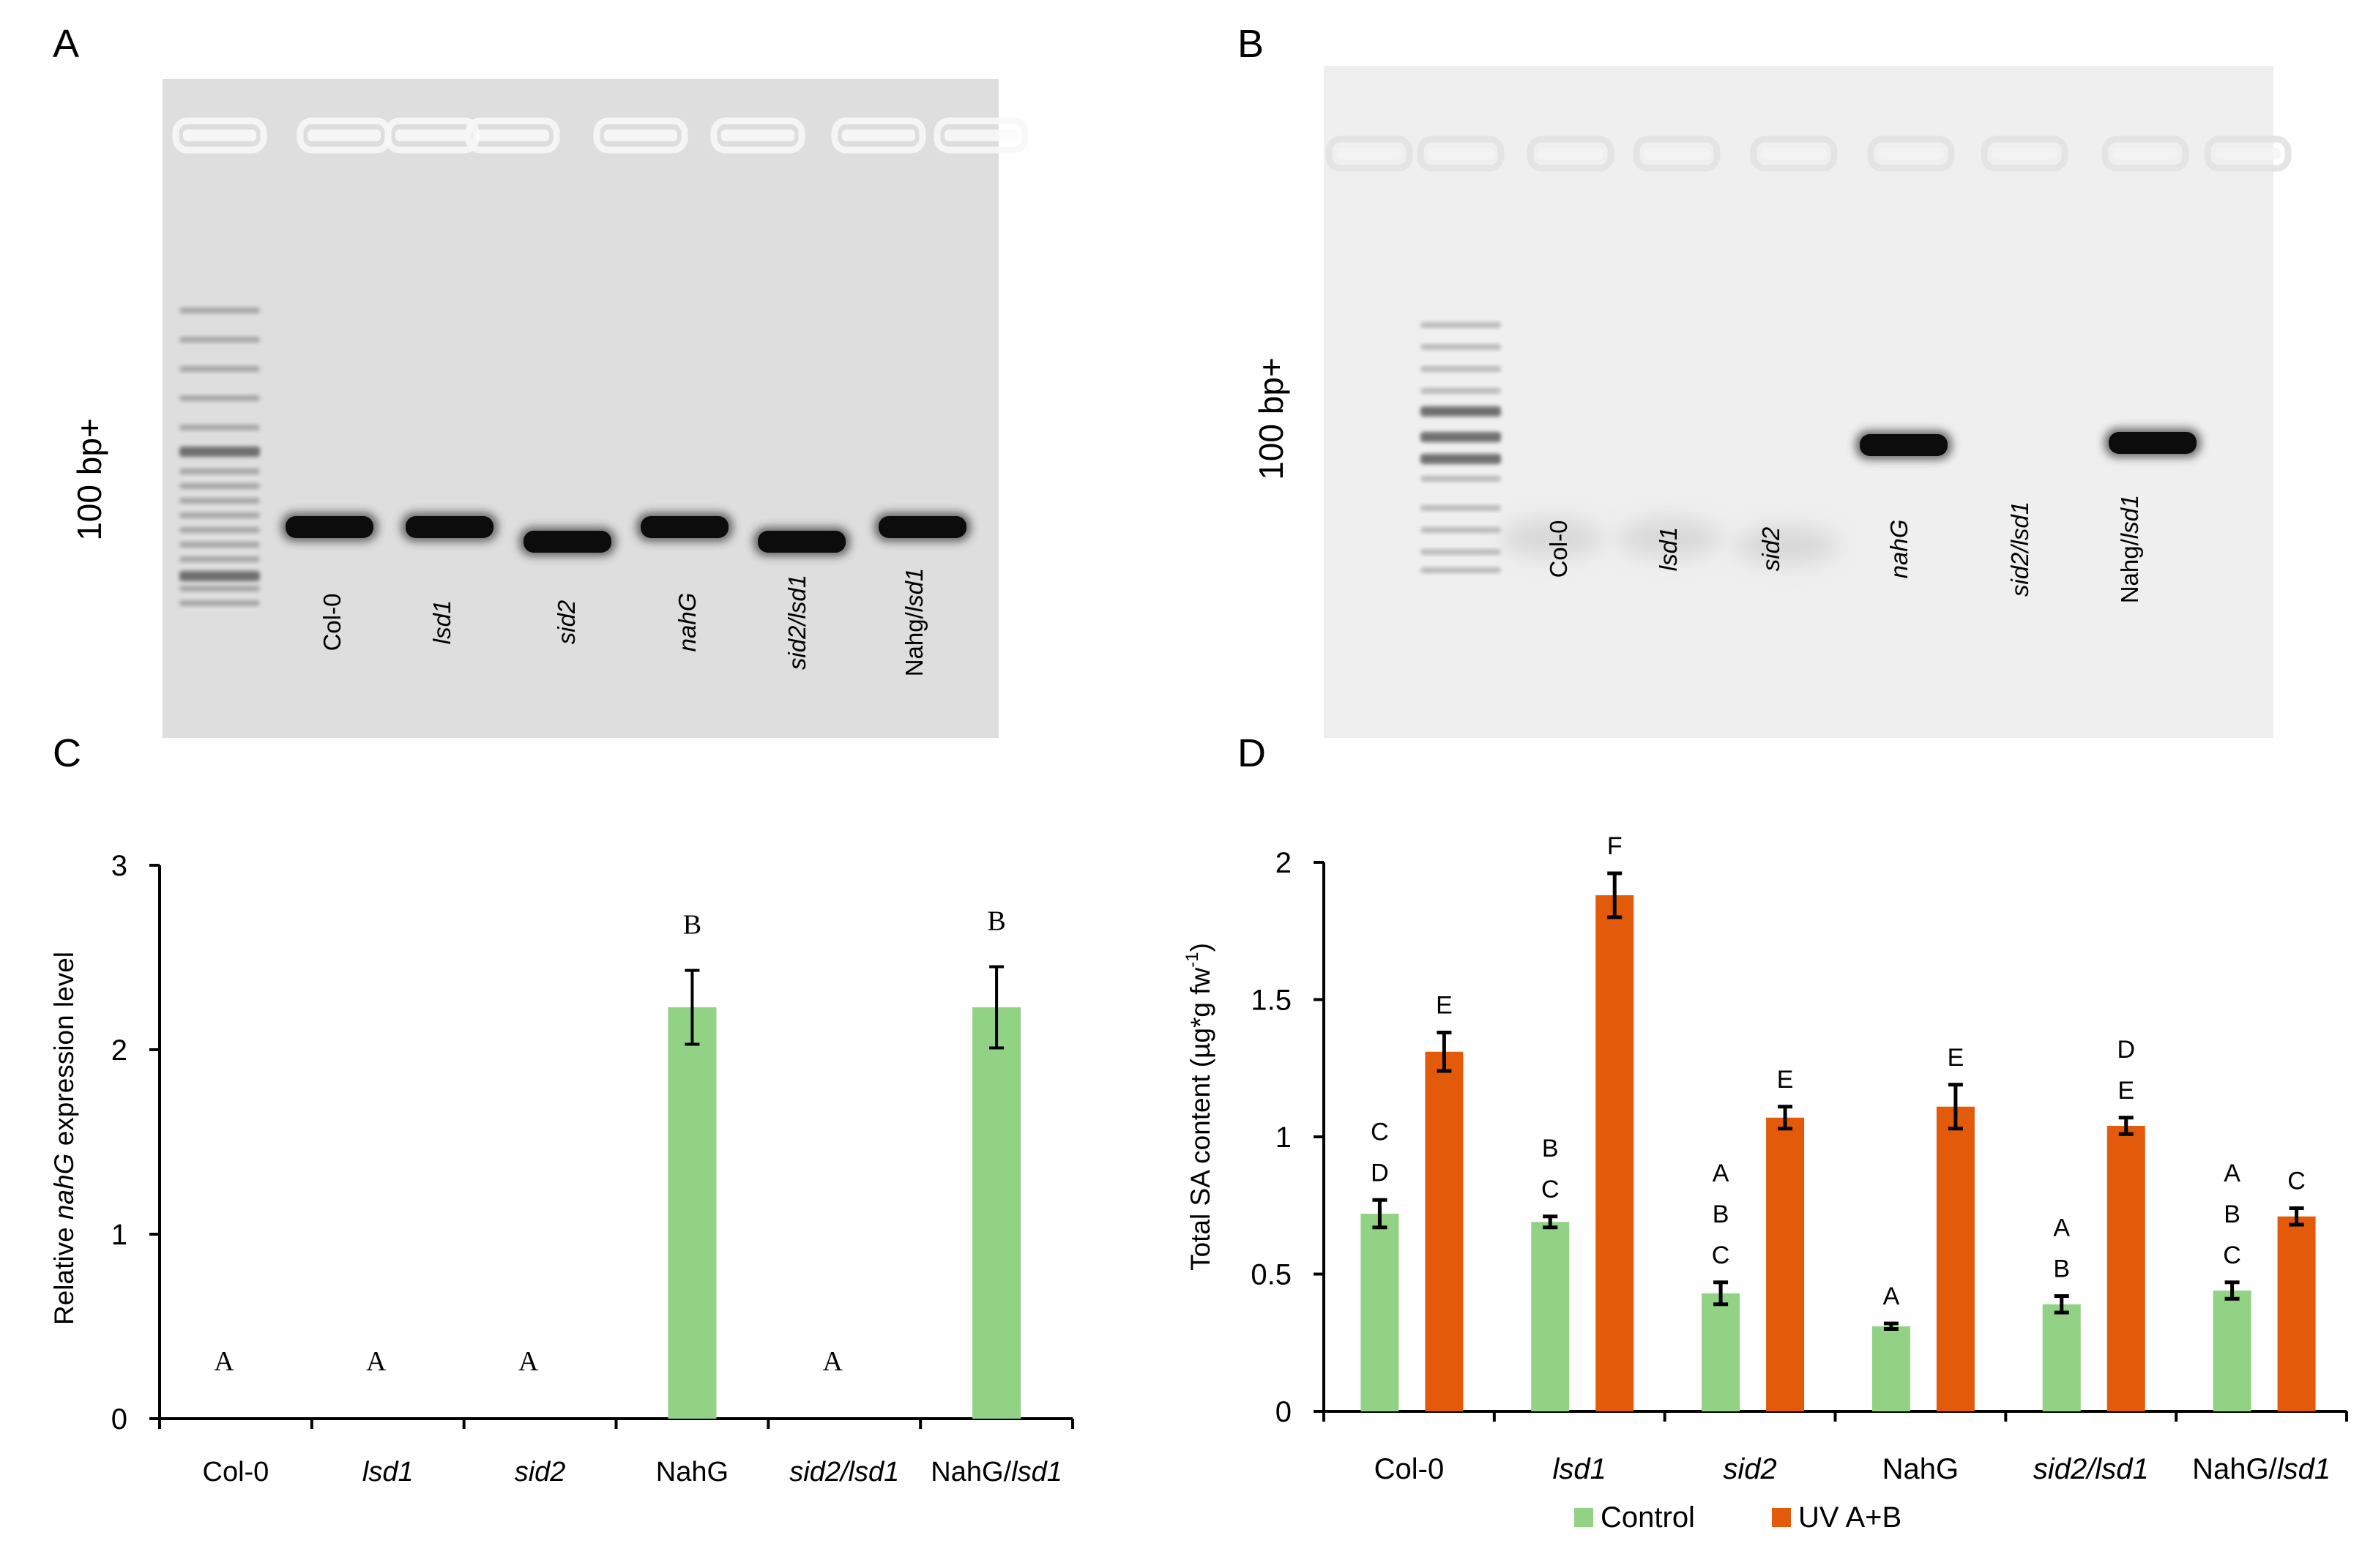 The image size is (2373, 1568). What do you see at coordinates (1955, 1258) in the screenshot?
I see `bar-uv-a-b-nahg` at bounding box center [1955, 1258].